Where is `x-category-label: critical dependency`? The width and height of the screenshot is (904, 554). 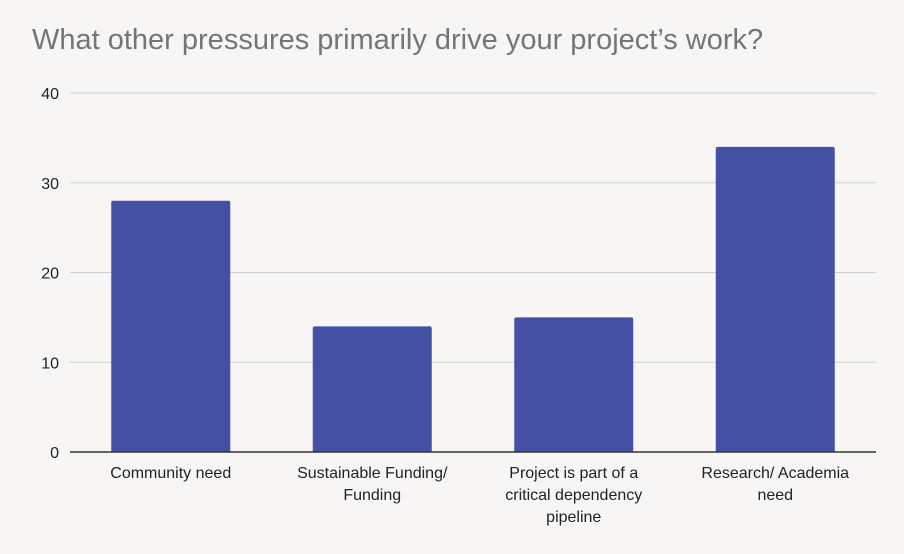 x-category-label: critical dependency is located at coordinates (573, 495).